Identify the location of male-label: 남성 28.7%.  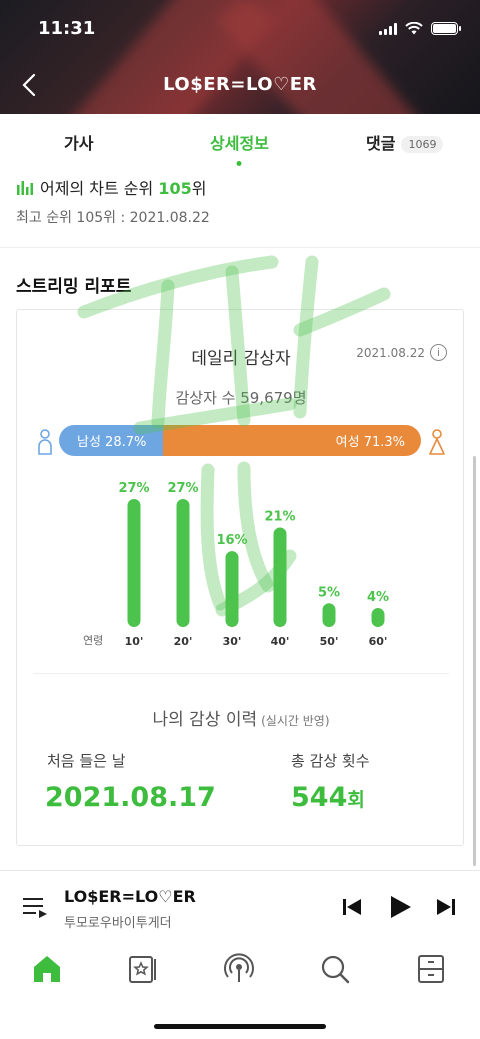
(112, 442).